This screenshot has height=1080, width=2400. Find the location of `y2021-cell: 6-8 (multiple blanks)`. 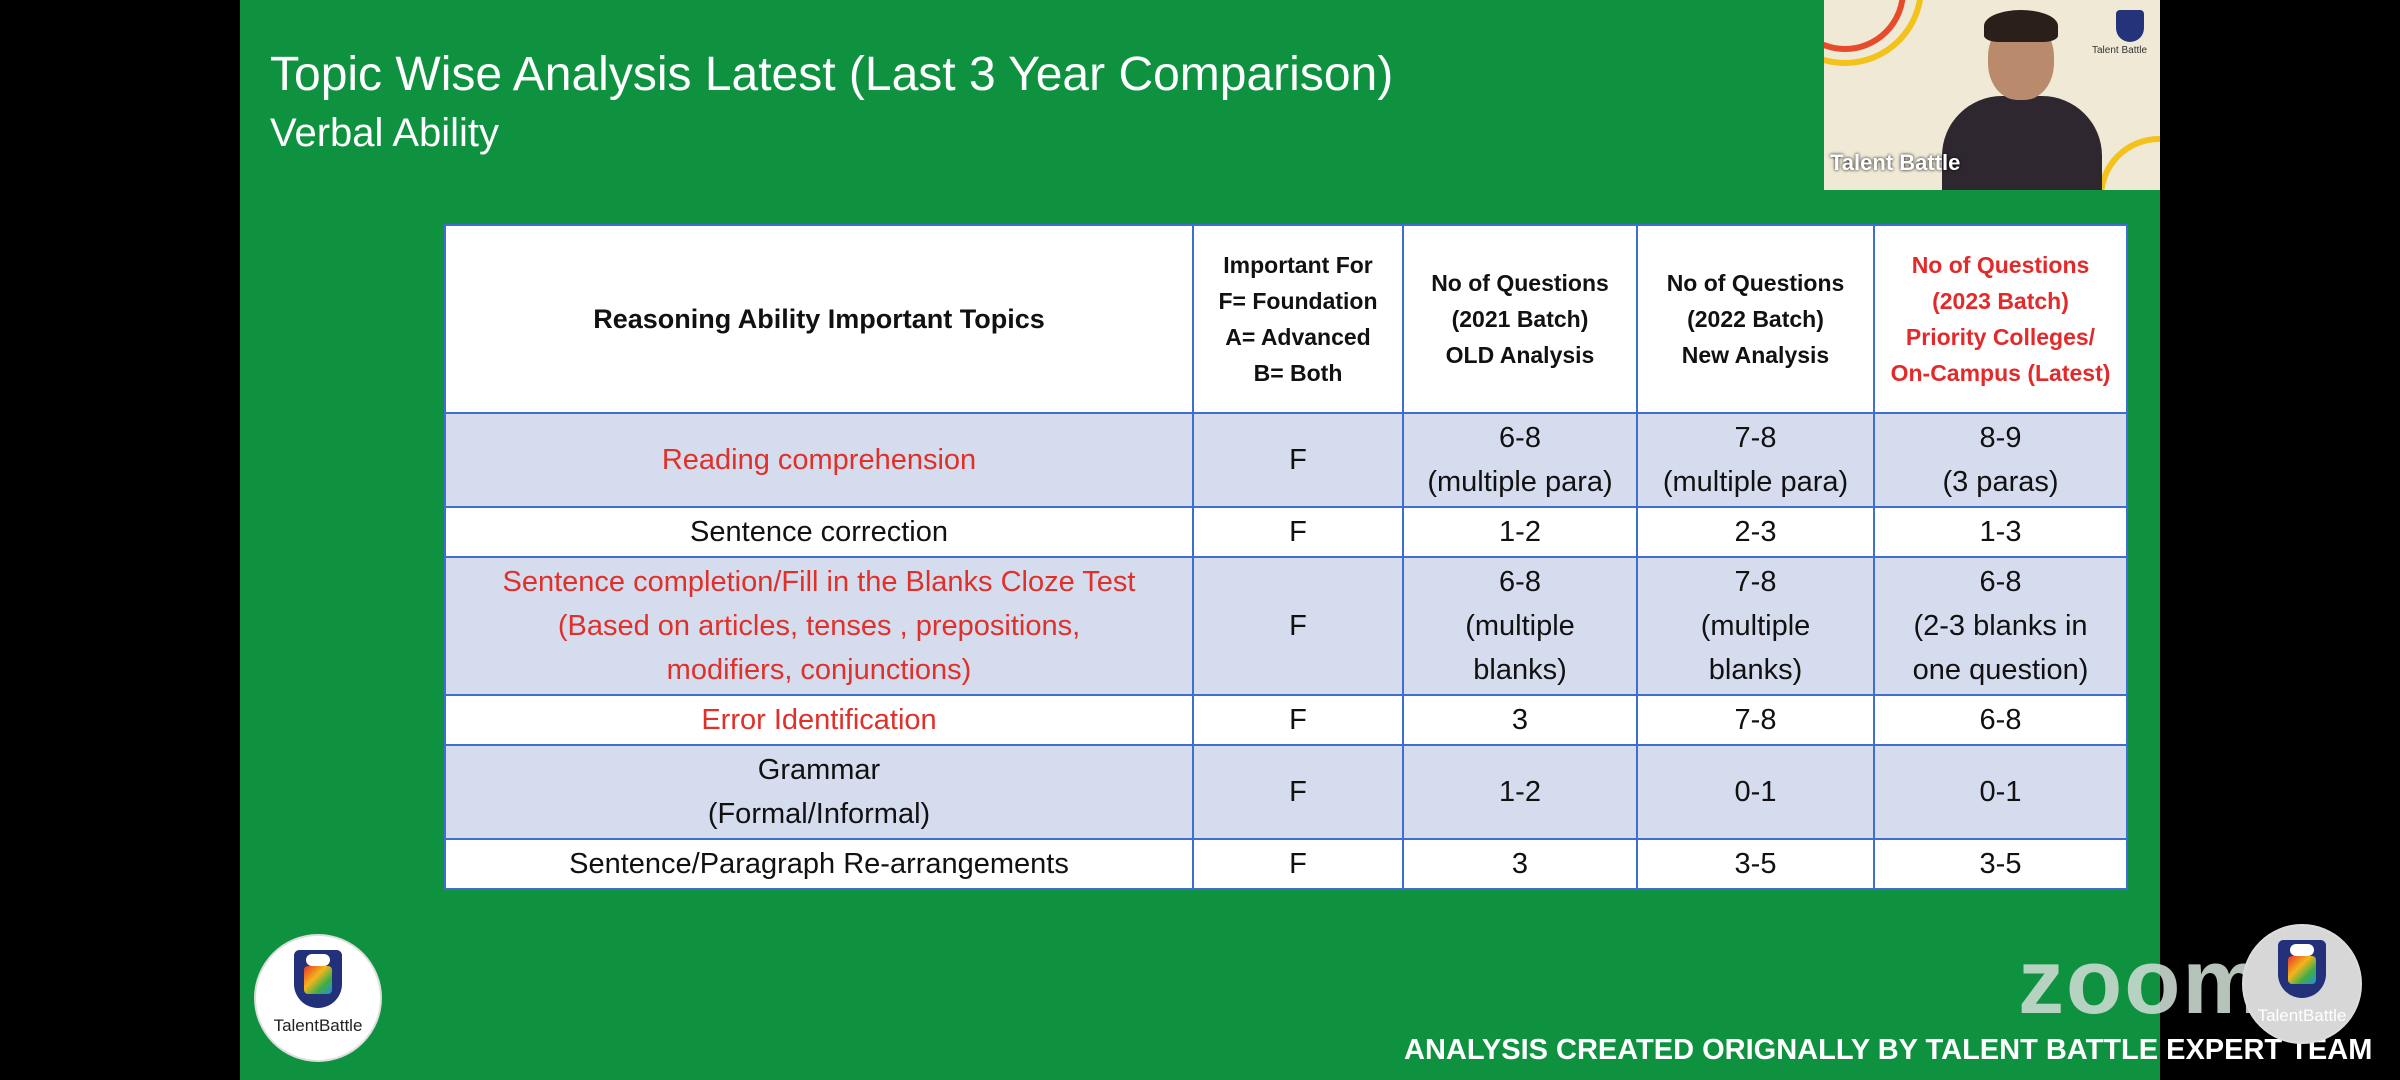

y2021-cell: 6-8 (multiple blanks) is located at coordinates (1520, 626).